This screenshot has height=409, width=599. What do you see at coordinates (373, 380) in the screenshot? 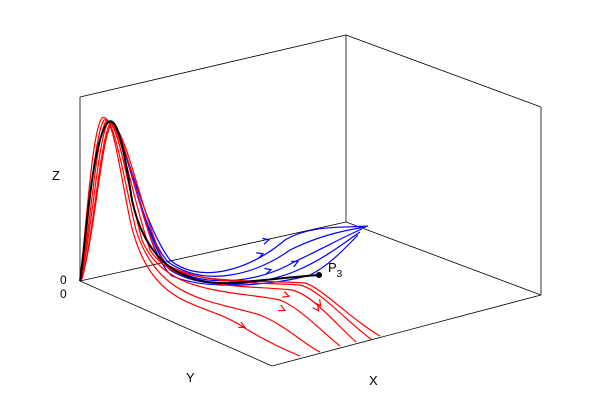
I see `x-axis-label: X` at bounding box center [373, 380].